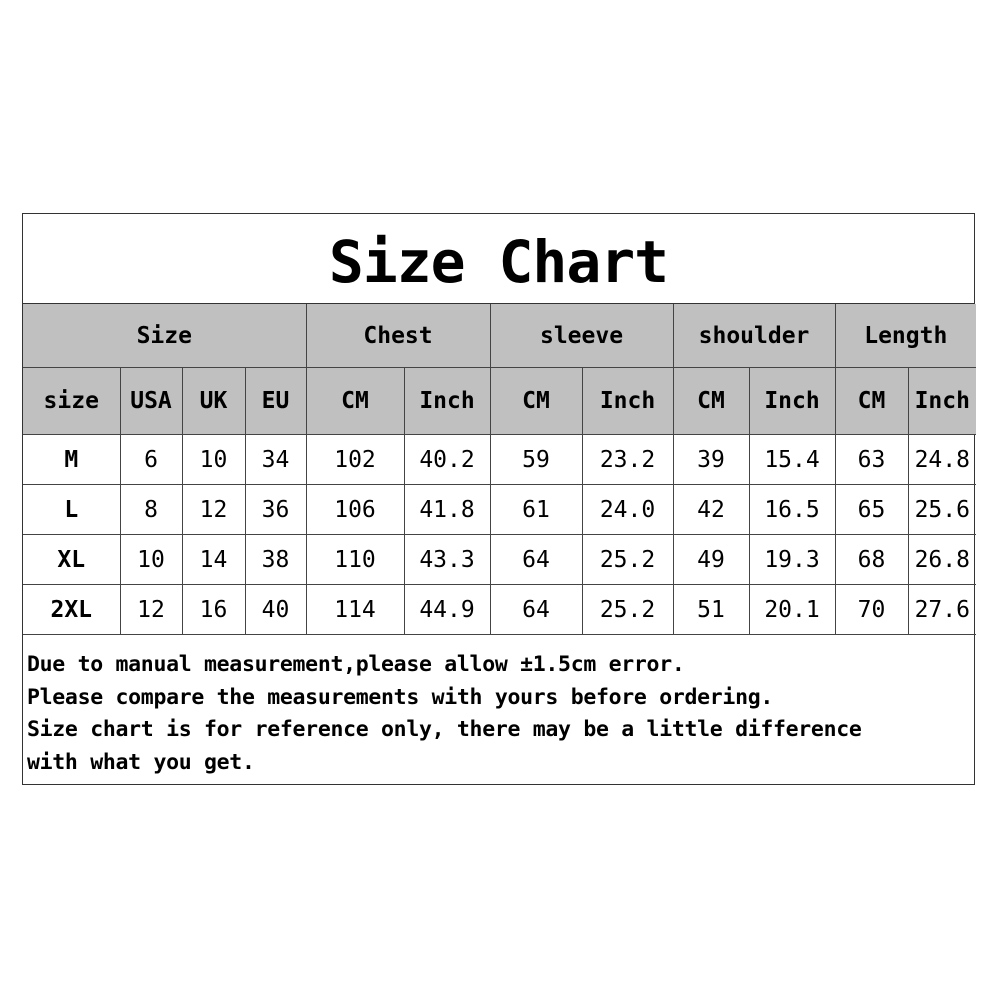  I want to click on table-cell: 15.4, so click(792, 459).